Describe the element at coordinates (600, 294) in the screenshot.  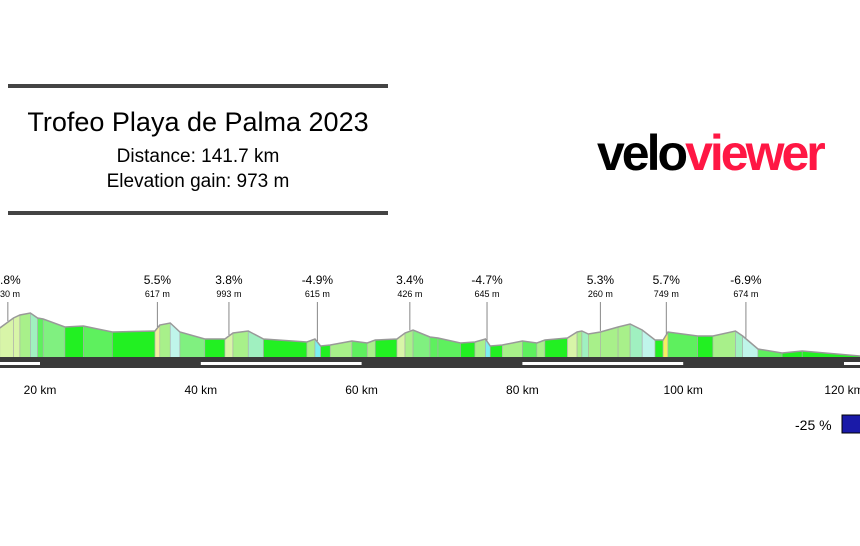
I see `annotation-length: 260 m` at that location.